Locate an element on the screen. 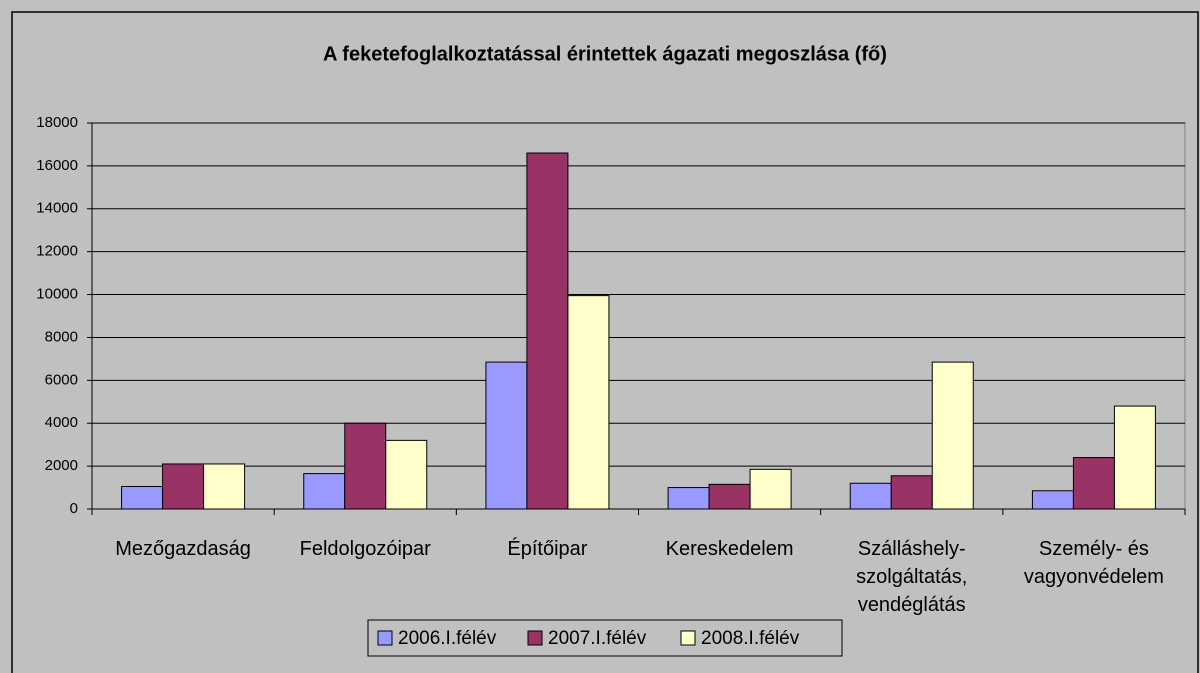  legend-box is located at coordinates (605, 638).